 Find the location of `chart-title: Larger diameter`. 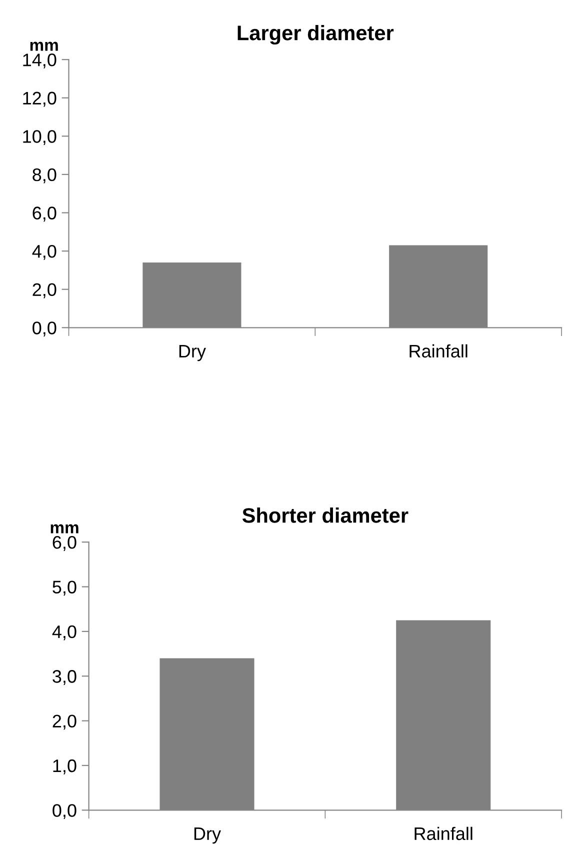

chart-title: Larger diameter is located at coordinates (316, 35).